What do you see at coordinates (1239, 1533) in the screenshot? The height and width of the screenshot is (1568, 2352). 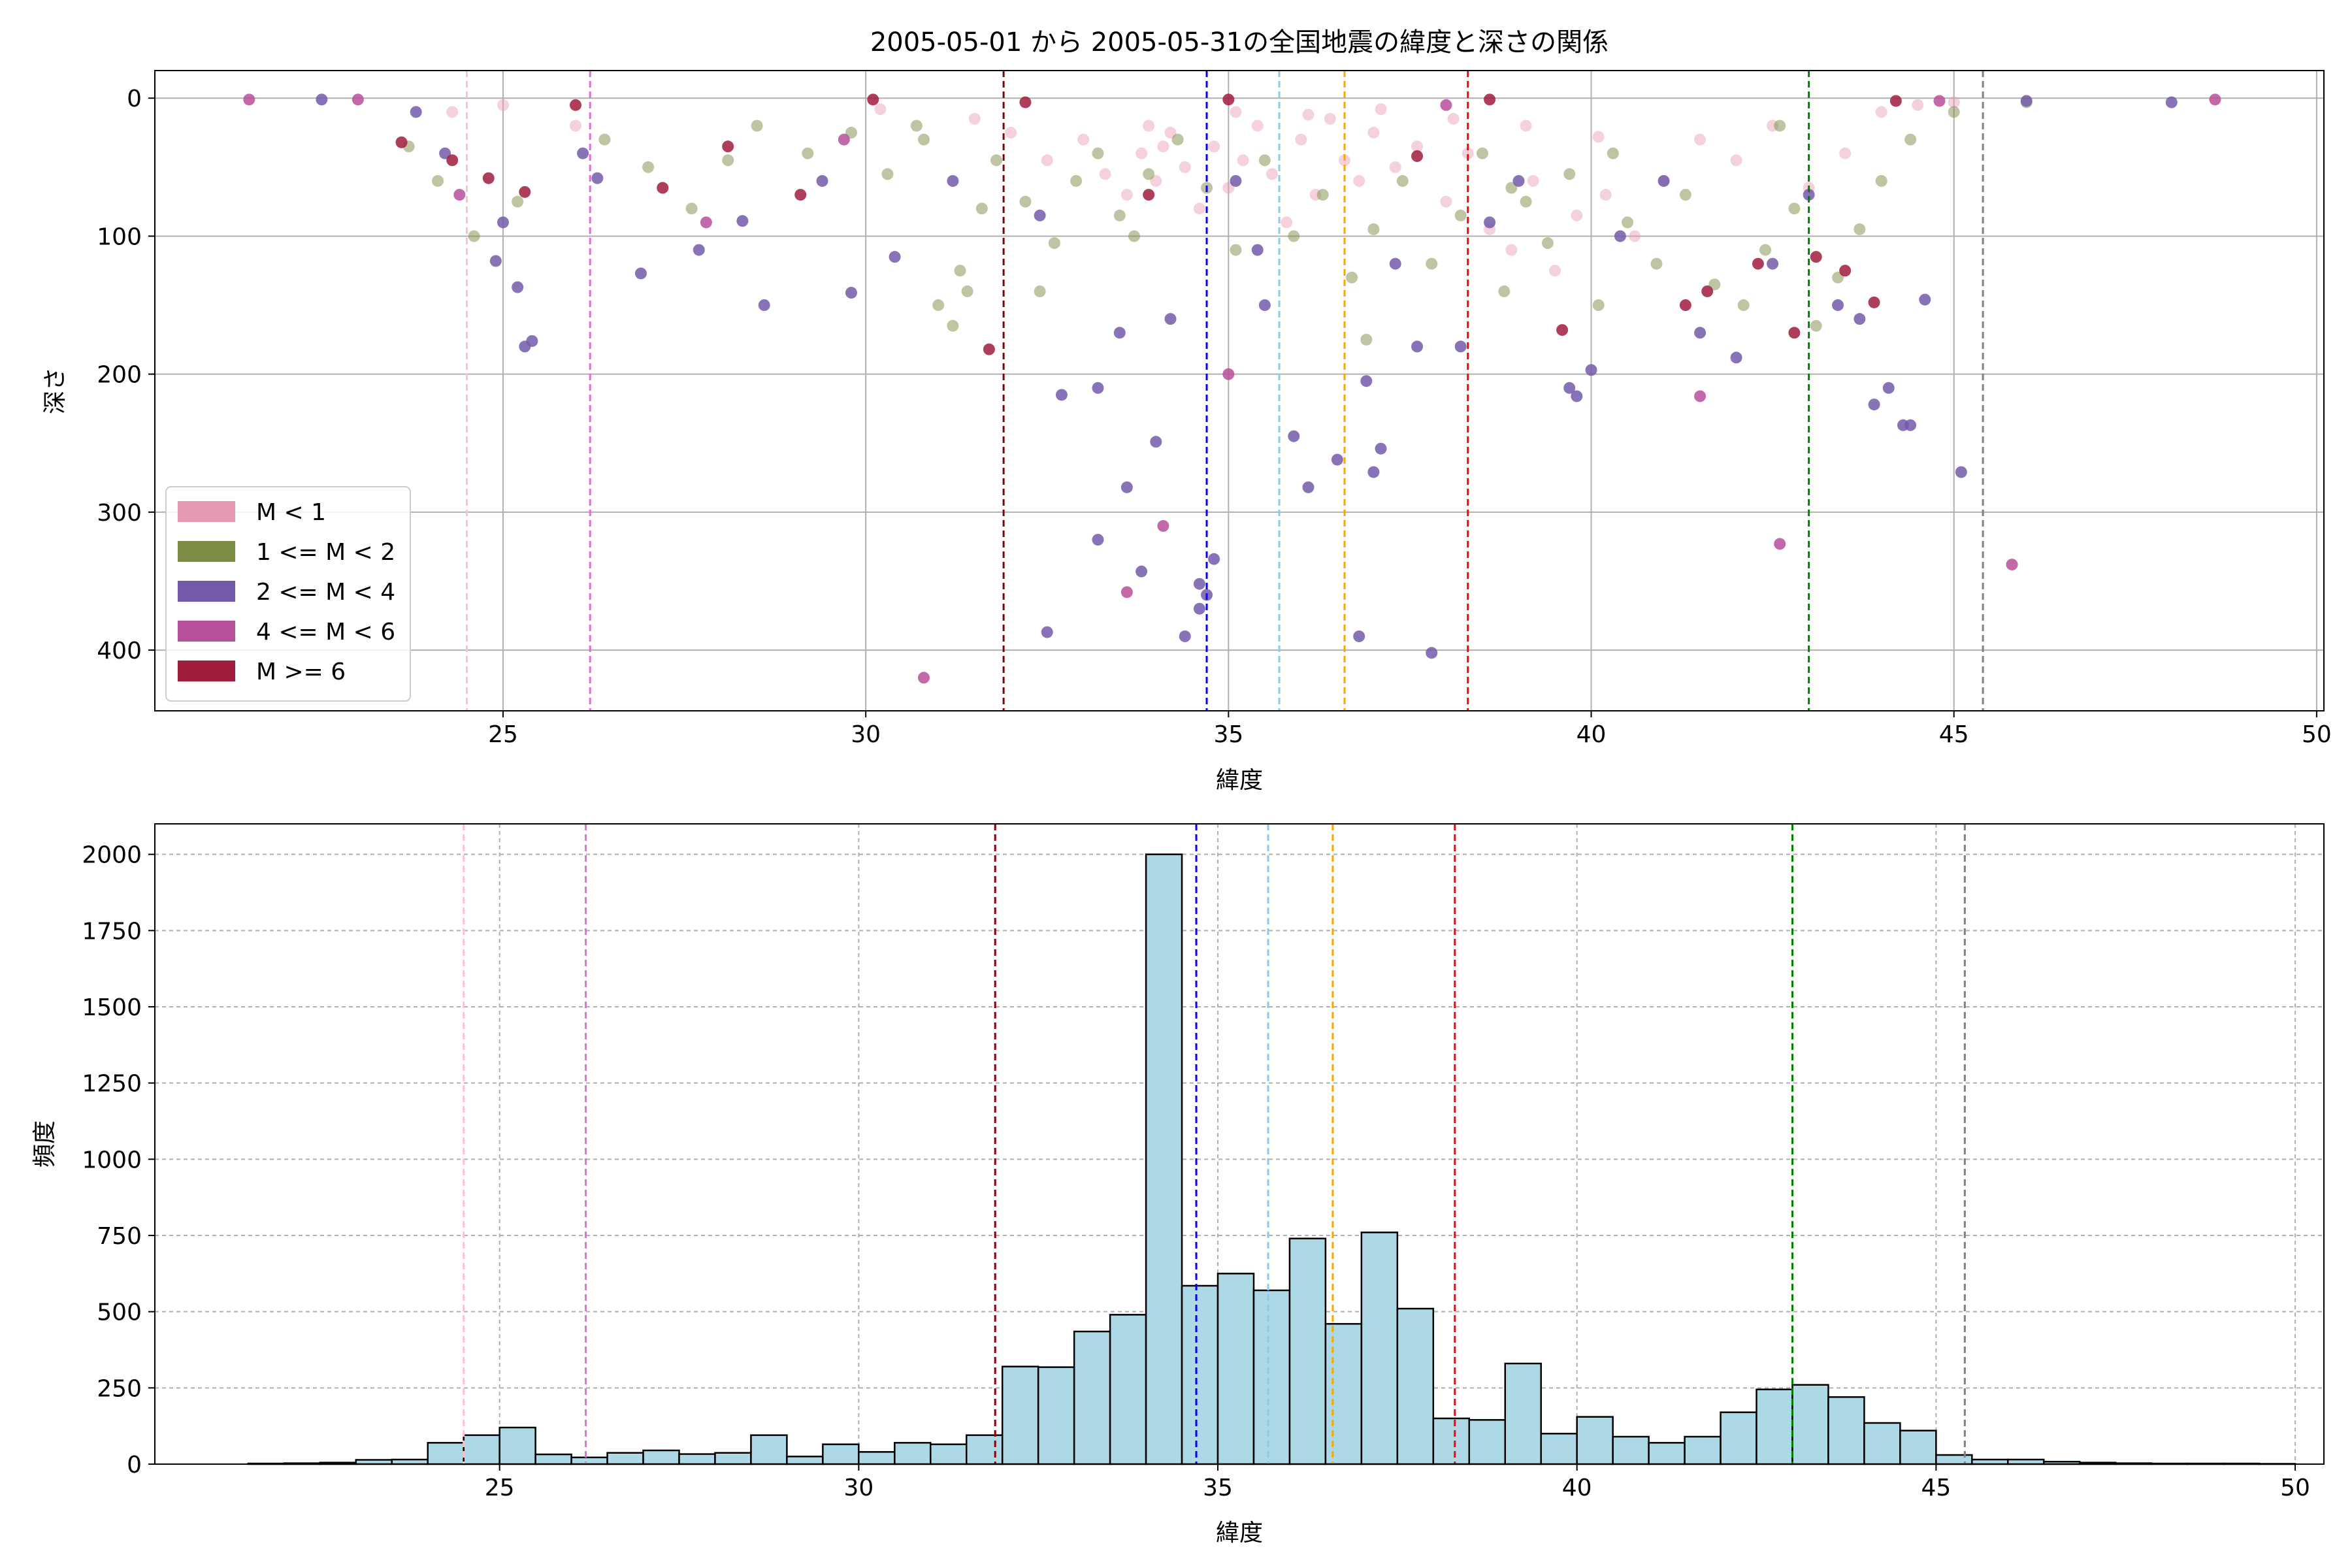 I see `histogram-x-axis-label: 緯度` at bounding box center [1239, 1533].